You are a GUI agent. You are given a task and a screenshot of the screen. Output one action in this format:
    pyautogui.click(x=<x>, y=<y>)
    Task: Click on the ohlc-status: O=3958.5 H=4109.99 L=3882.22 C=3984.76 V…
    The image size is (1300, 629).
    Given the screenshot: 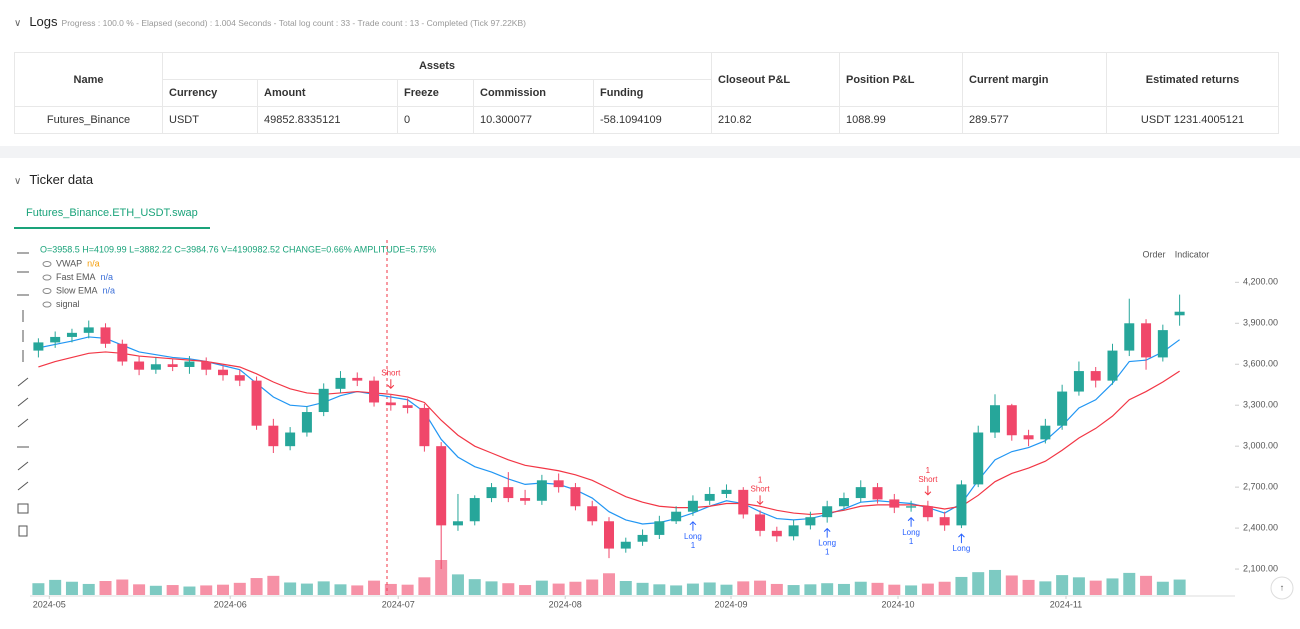 What is the action you would take?
    pyautogui.click(x=238, y=249)
    